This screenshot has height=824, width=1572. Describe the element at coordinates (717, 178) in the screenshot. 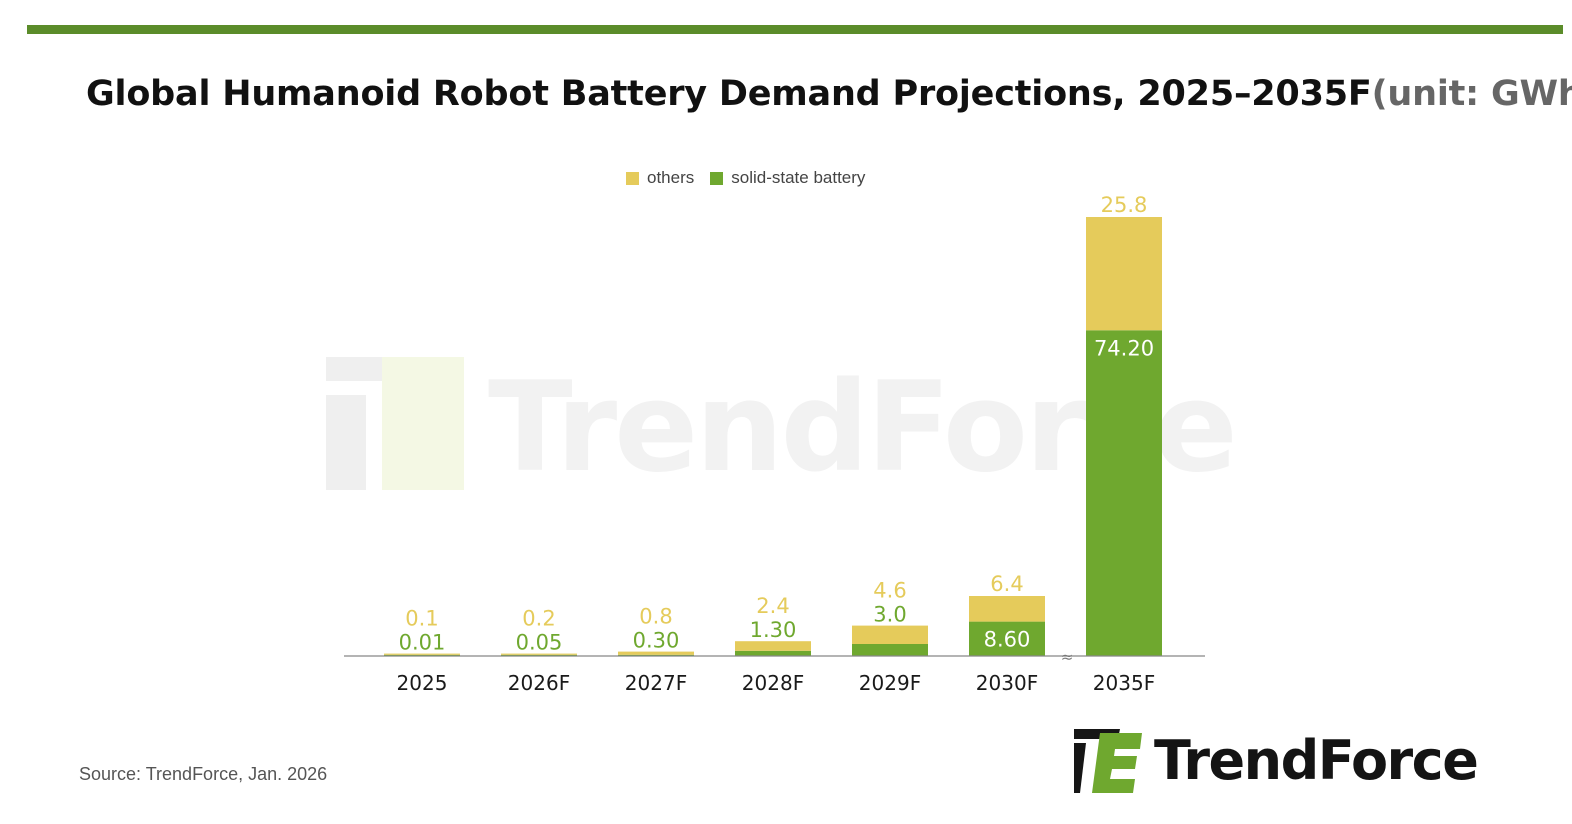

I see `legend-swatch-solid-state` at that location.